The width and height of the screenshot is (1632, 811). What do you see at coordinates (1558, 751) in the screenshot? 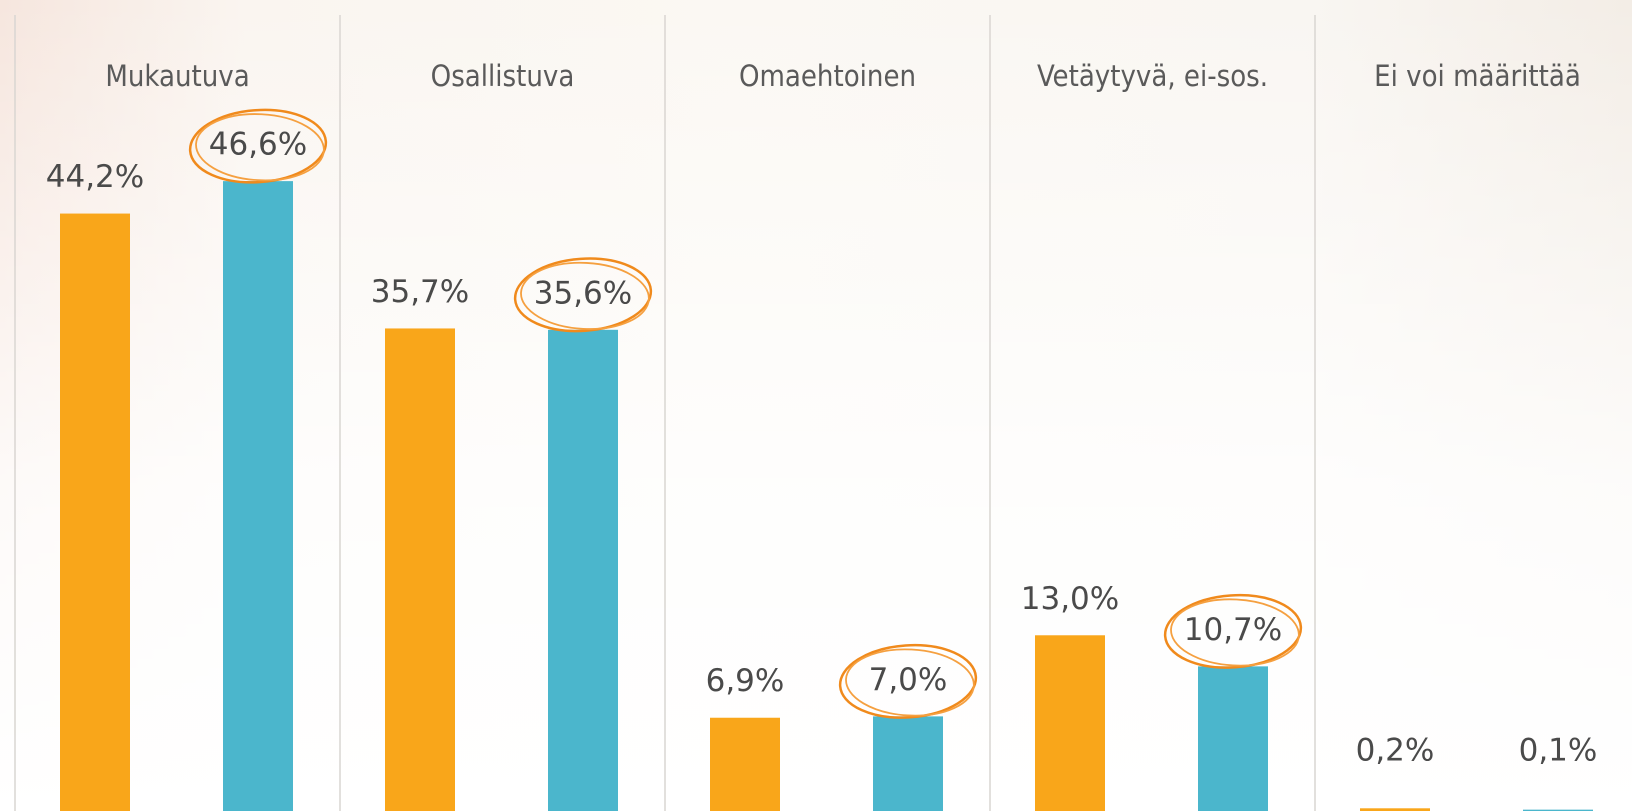
I see `value-label: 0,1%` at bounding box center [1558, 751].